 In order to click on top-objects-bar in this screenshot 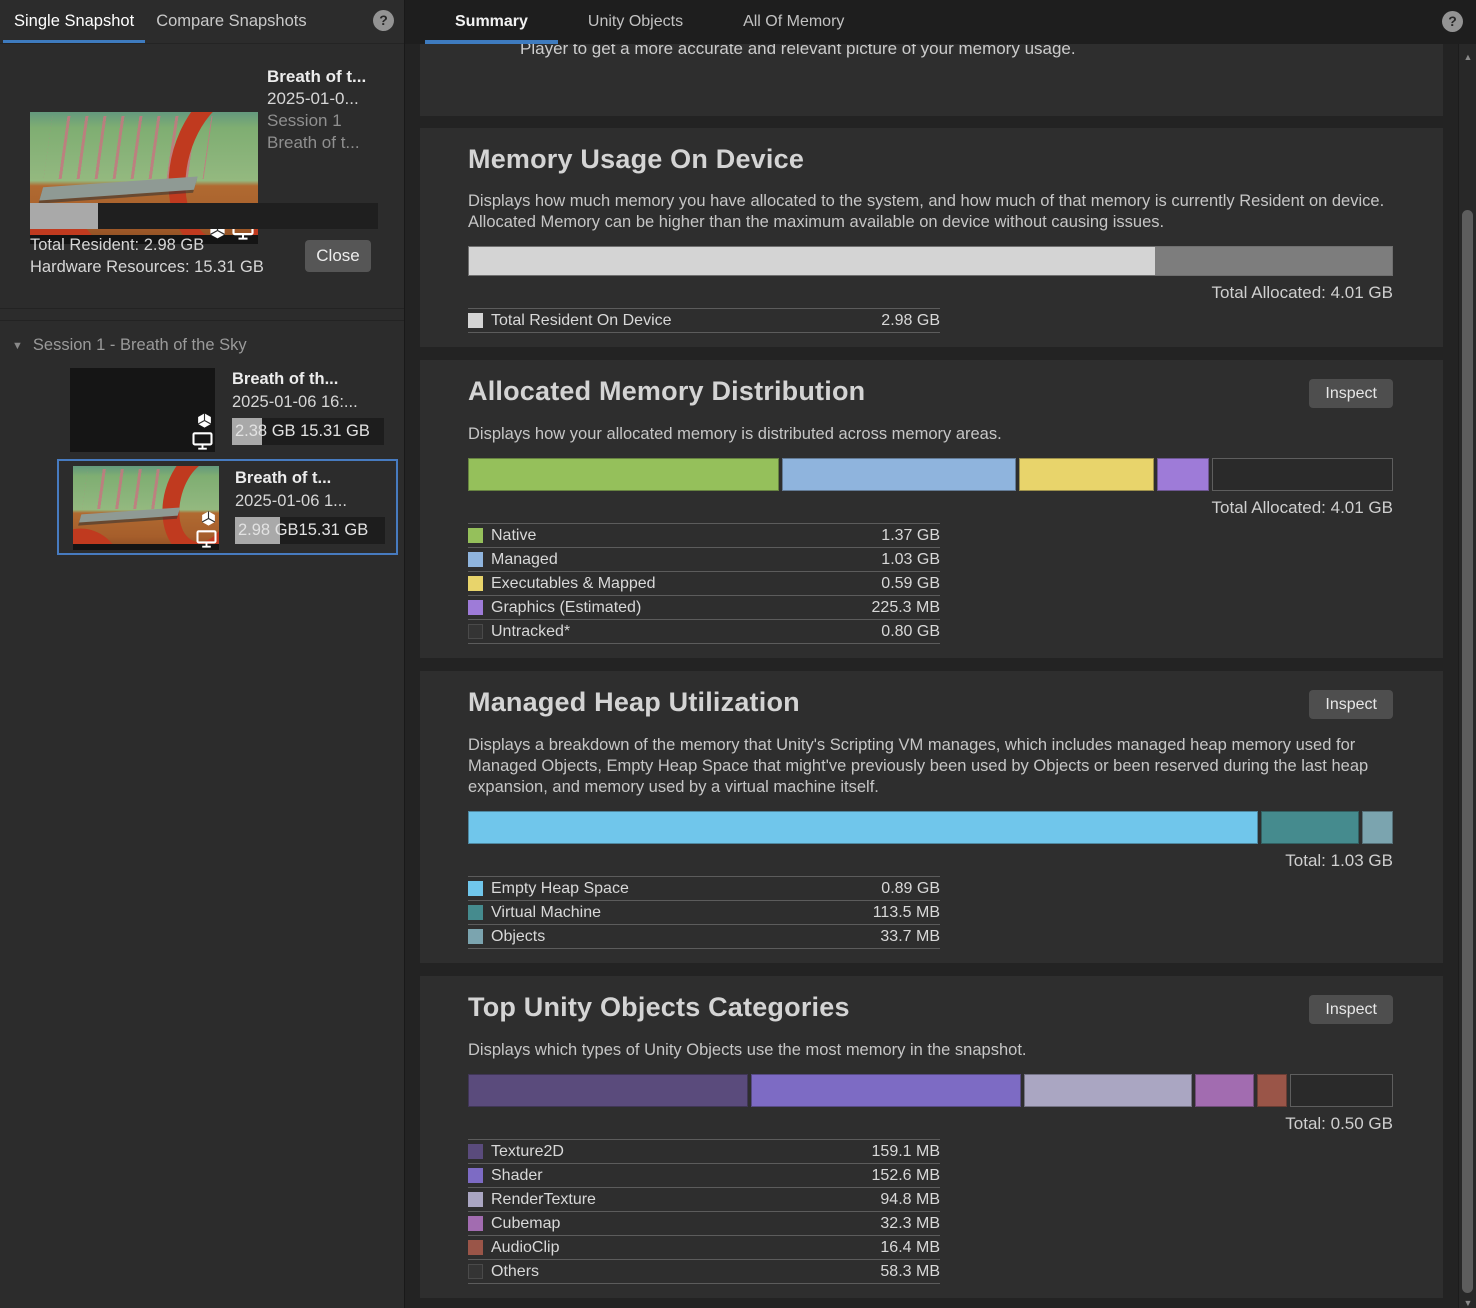, I will do `click(930, 1090)`.